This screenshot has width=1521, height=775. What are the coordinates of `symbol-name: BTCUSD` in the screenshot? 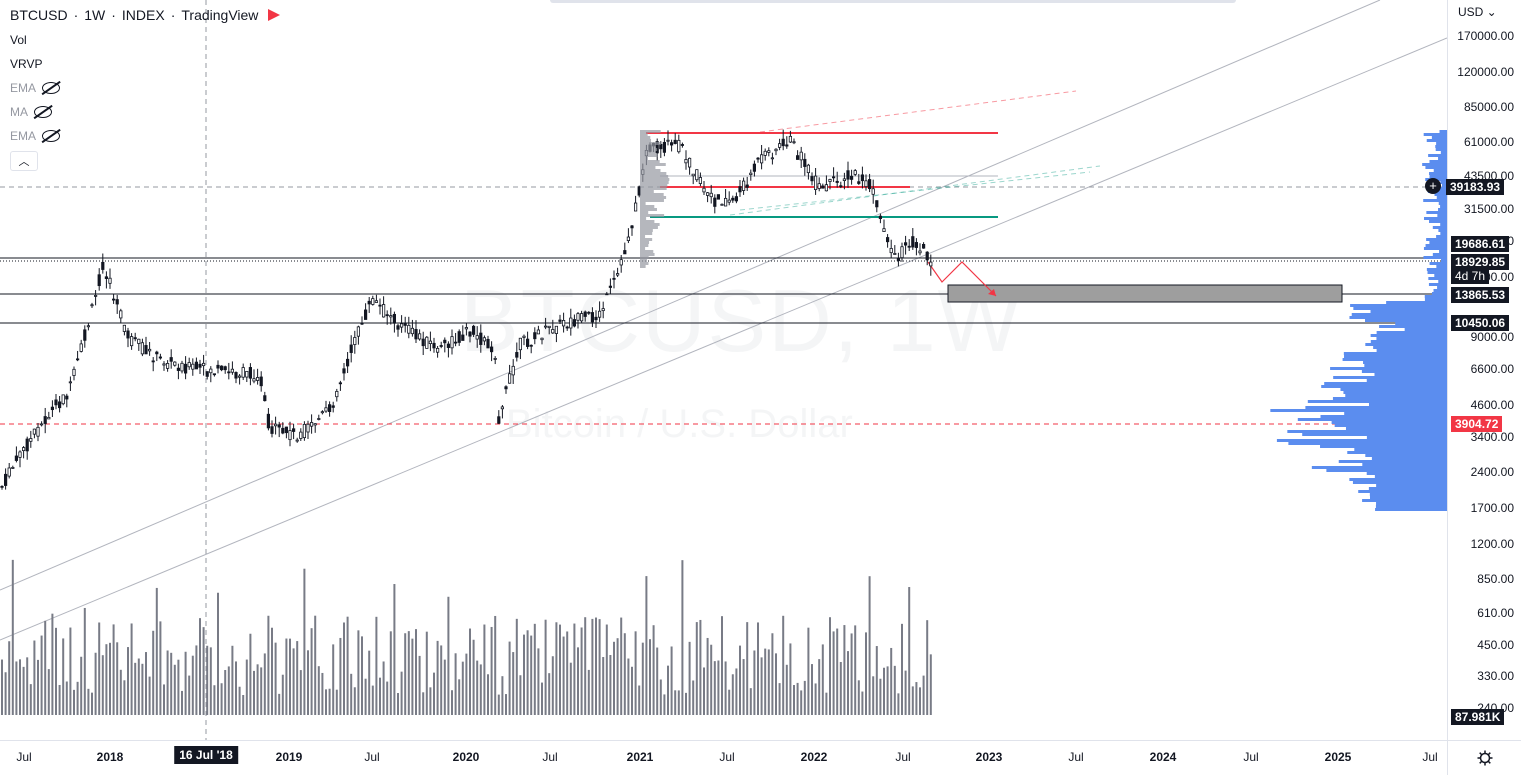 It's located at (39, 15).